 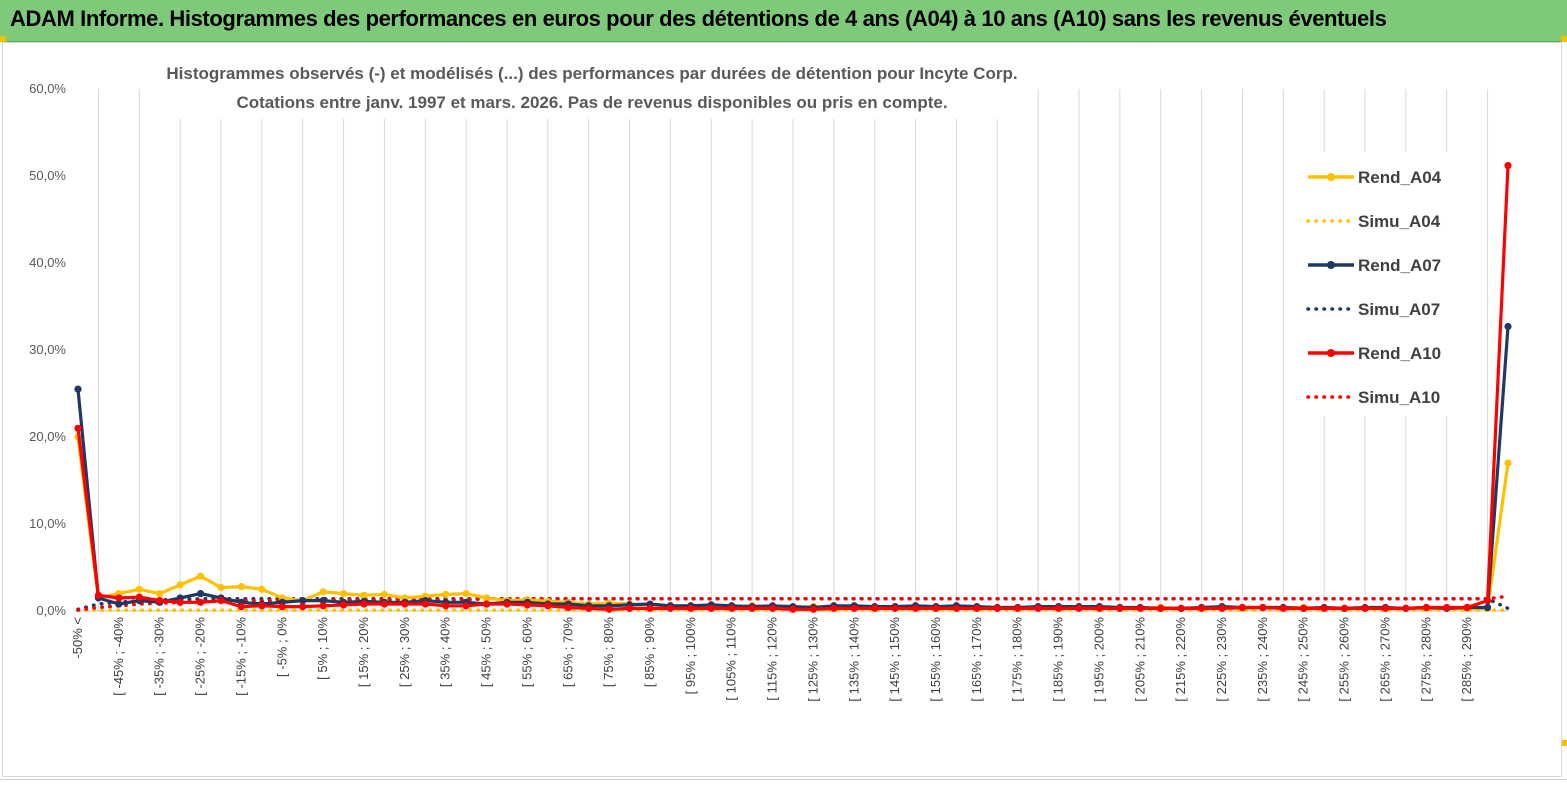 What do you see at coordinates (567, 652) in the screenshot?
I see `x-tick-label: [ 65% ; 70%` at bounding box center [567, 652].